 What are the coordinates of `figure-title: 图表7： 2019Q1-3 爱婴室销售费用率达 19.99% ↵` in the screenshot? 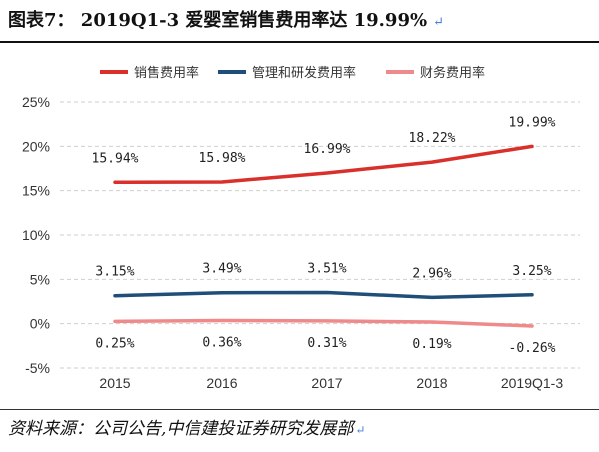 It's located at (226, 19).